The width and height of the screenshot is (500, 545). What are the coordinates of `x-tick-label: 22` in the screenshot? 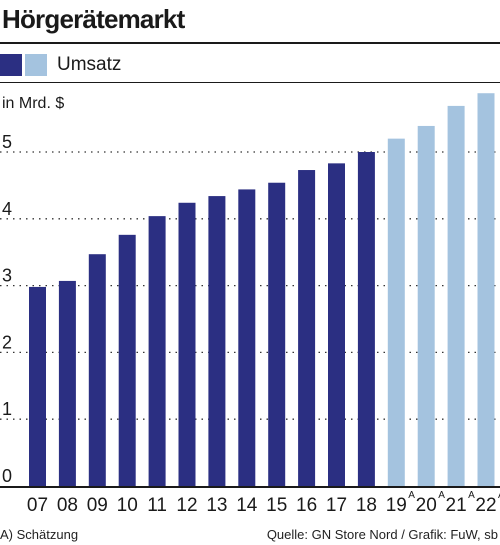 It's located at (485, 505).